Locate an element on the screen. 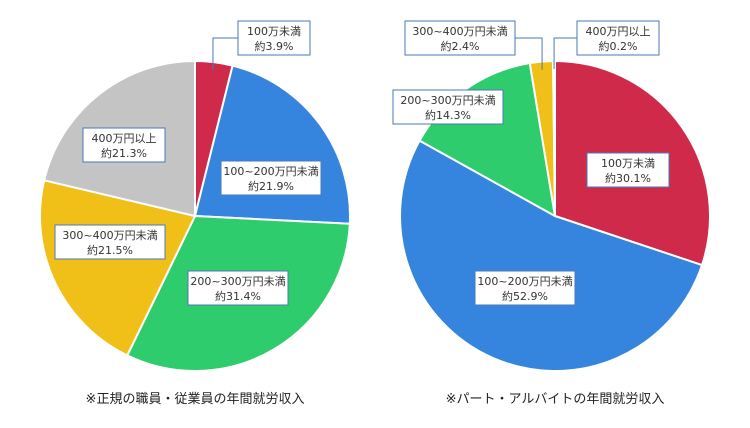 This screenshot has height=428, width=750. slice-value-label: 約3.9% is located at coordinates (274, 46).